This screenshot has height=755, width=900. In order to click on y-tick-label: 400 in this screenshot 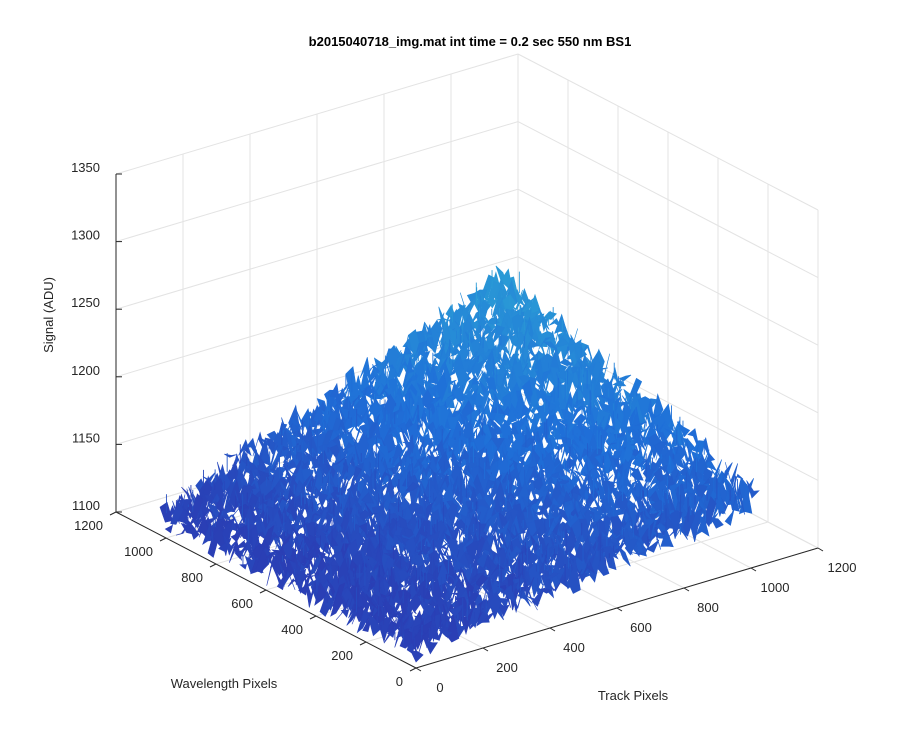, I will do `click(292, 629)`.